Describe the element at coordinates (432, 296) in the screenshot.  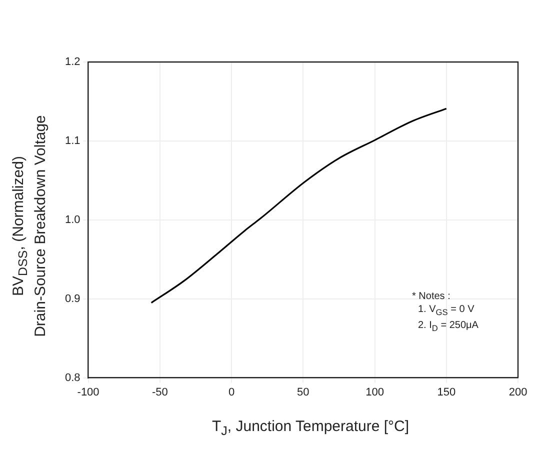
I see `annotation: * Notes :` at that location.